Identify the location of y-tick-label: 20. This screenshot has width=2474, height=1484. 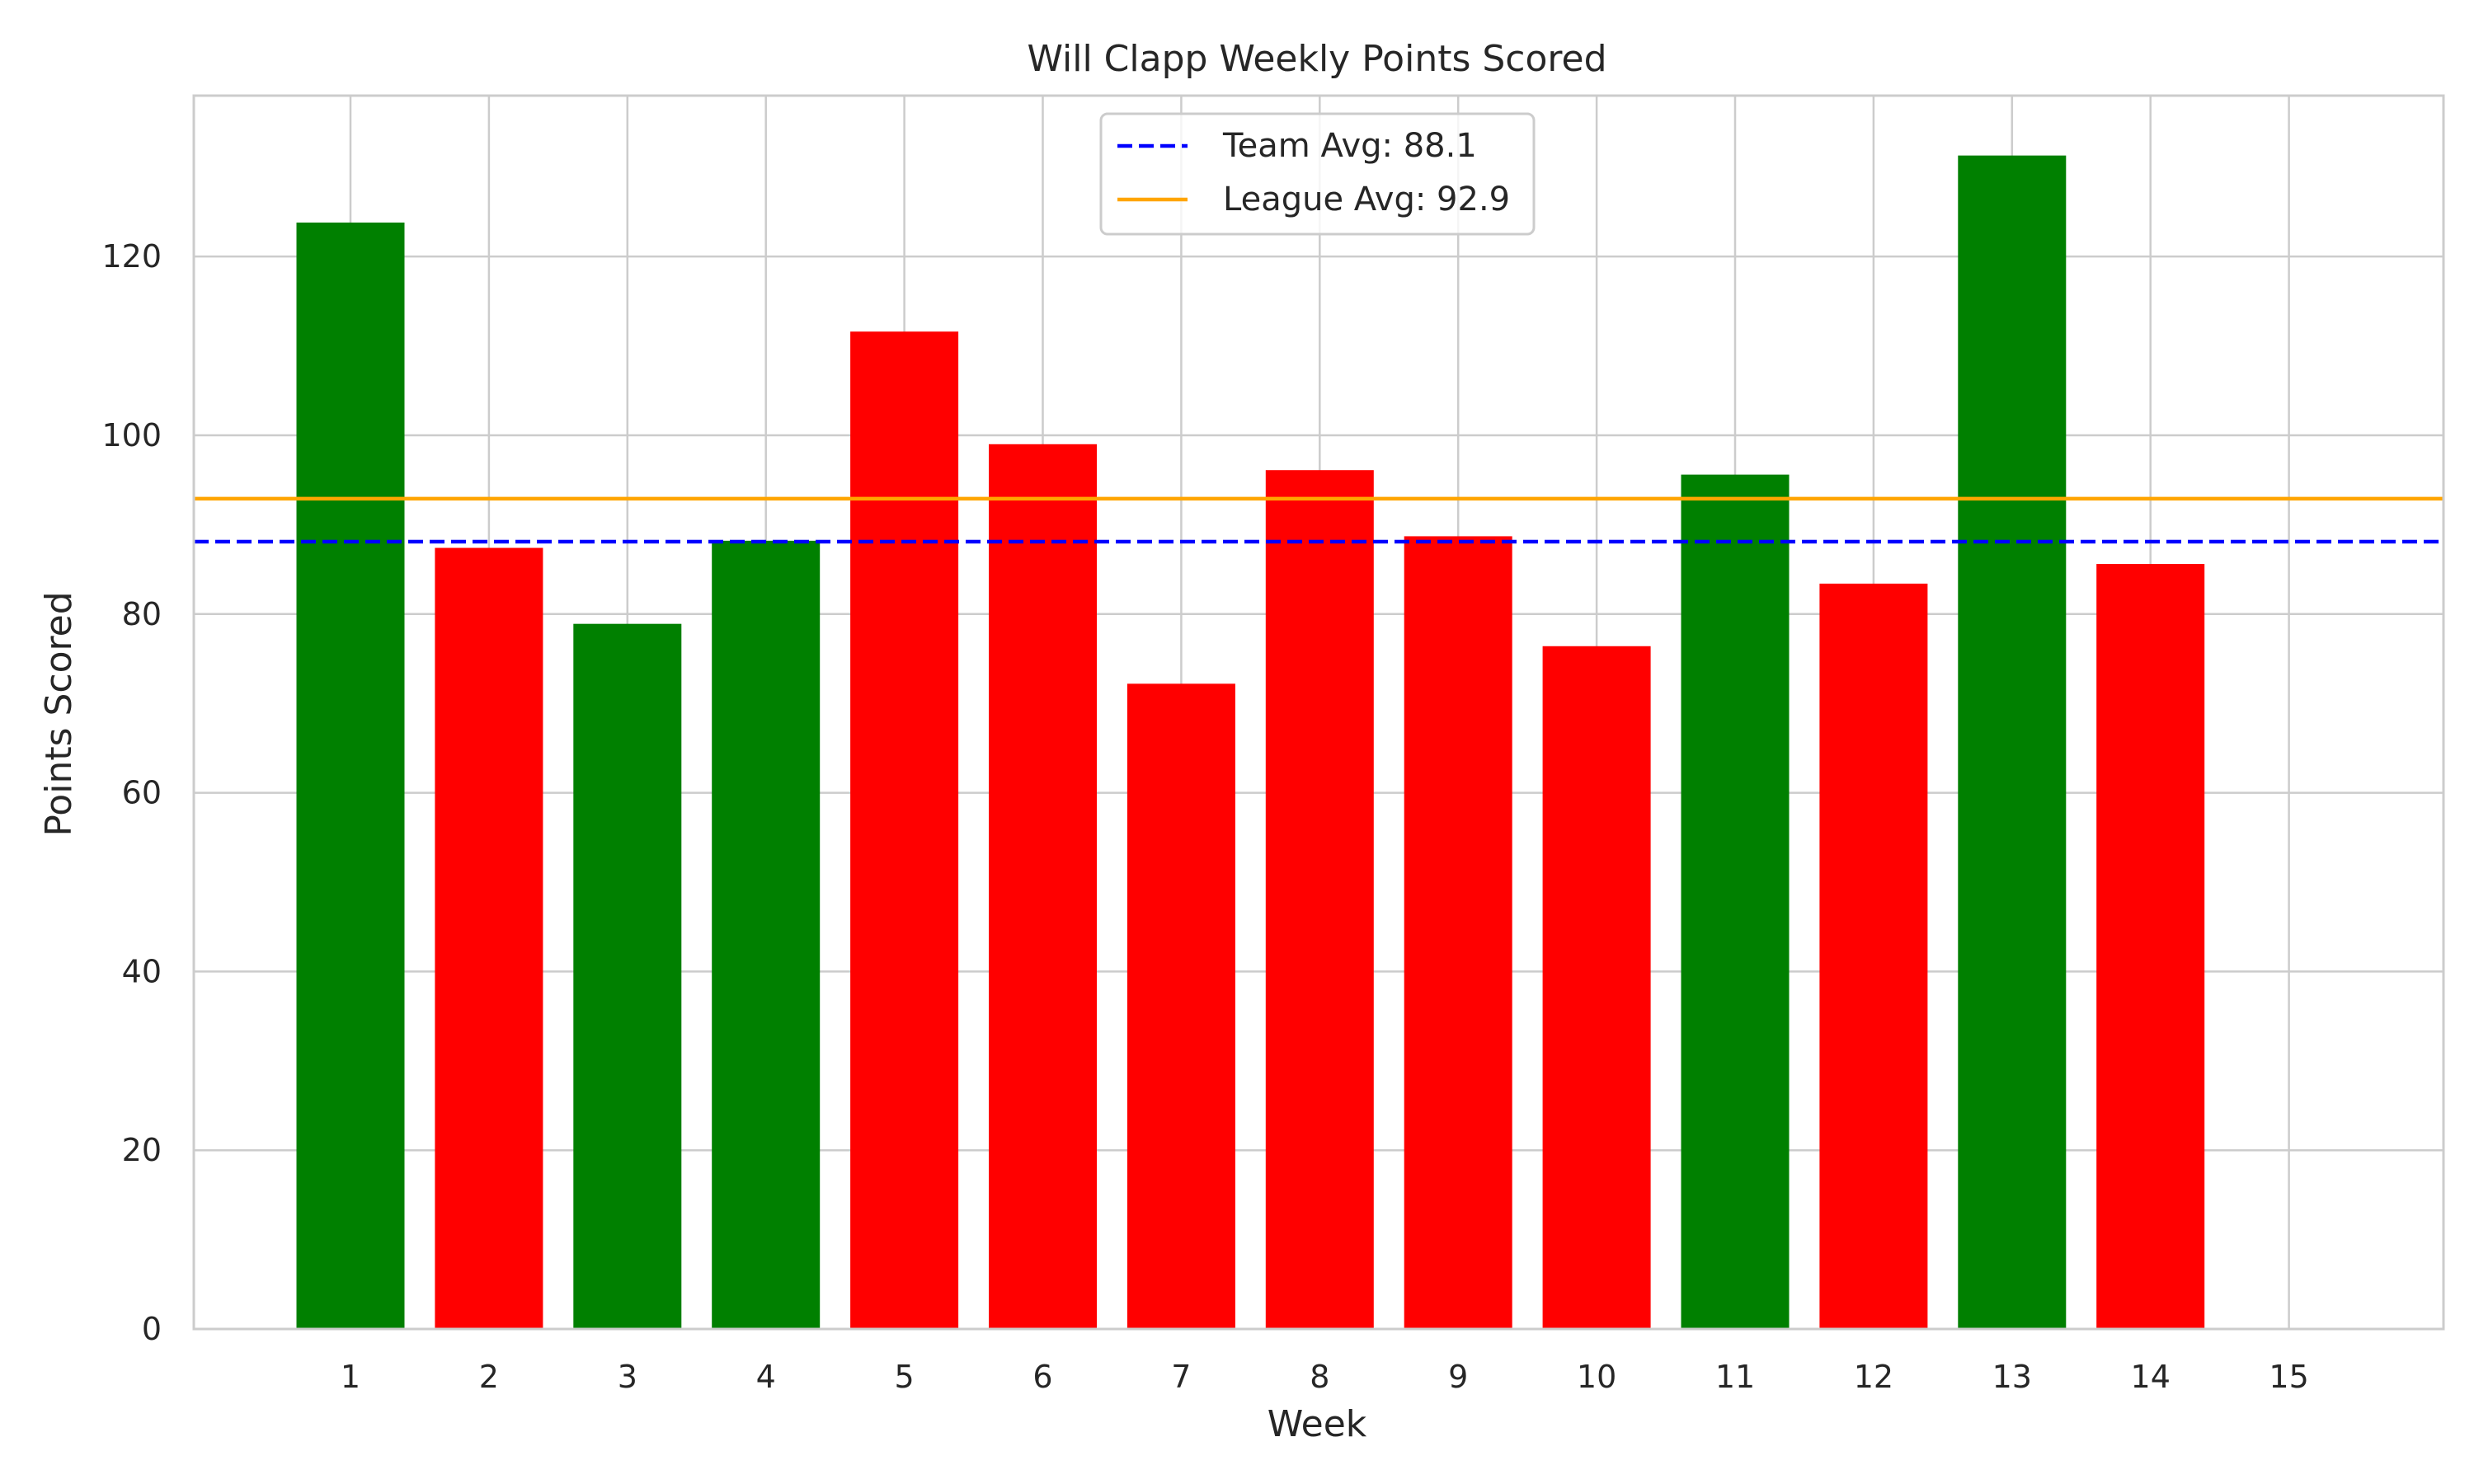
(142, 1150).